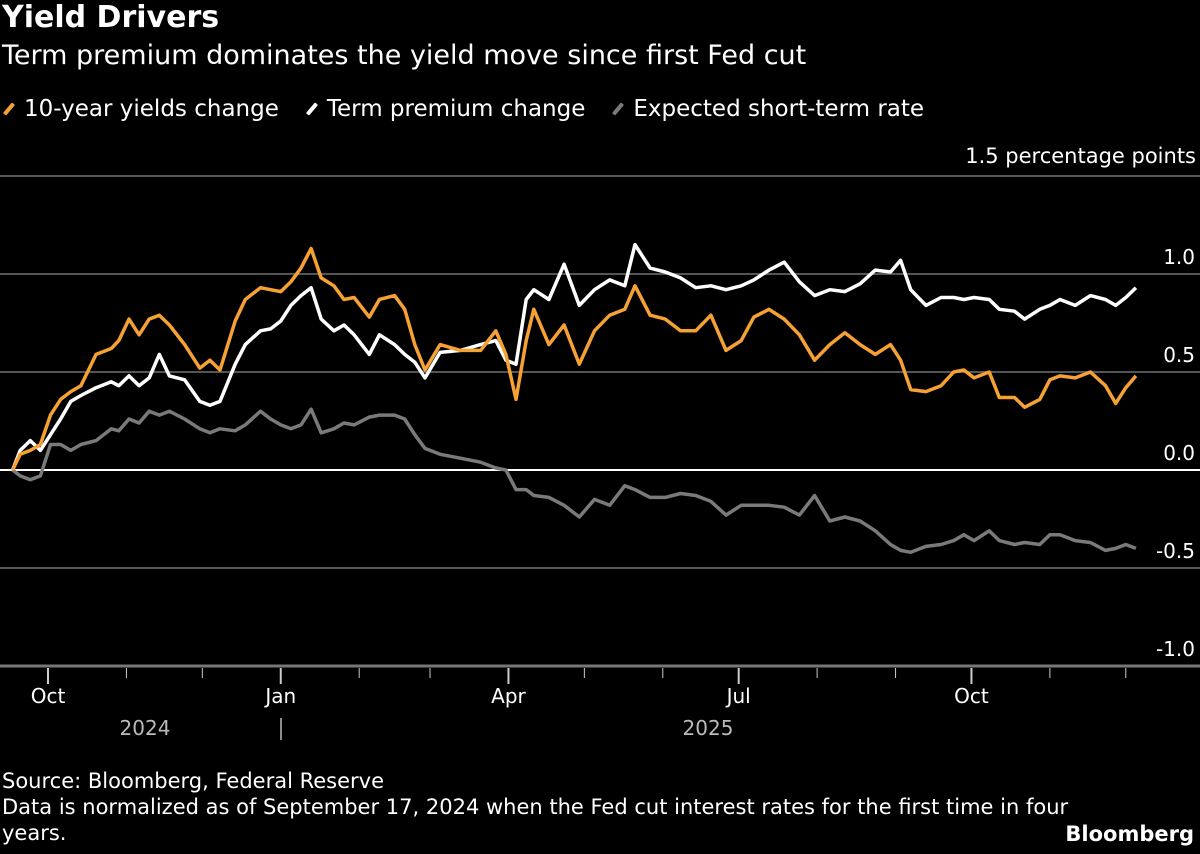 The image size is (1200, 854). What do you see at coordinates (1175, 649) in the screenshot?
I see `y-tick-label: -1.0` at bounding box center [1175, 649].